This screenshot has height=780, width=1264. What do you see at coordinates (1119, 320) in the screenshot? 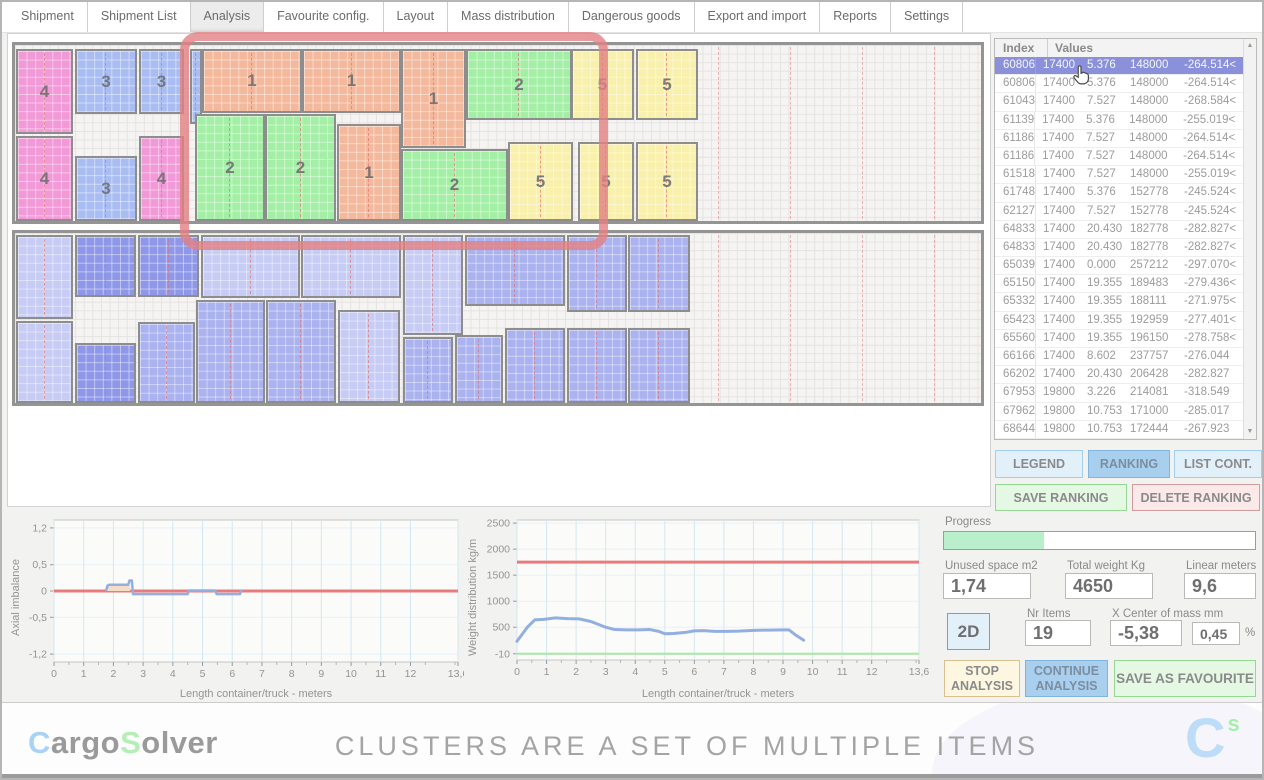
I see `table-row: 65423 17400 19.355 192959 -277.401<` at bounding box center [1119, 320].